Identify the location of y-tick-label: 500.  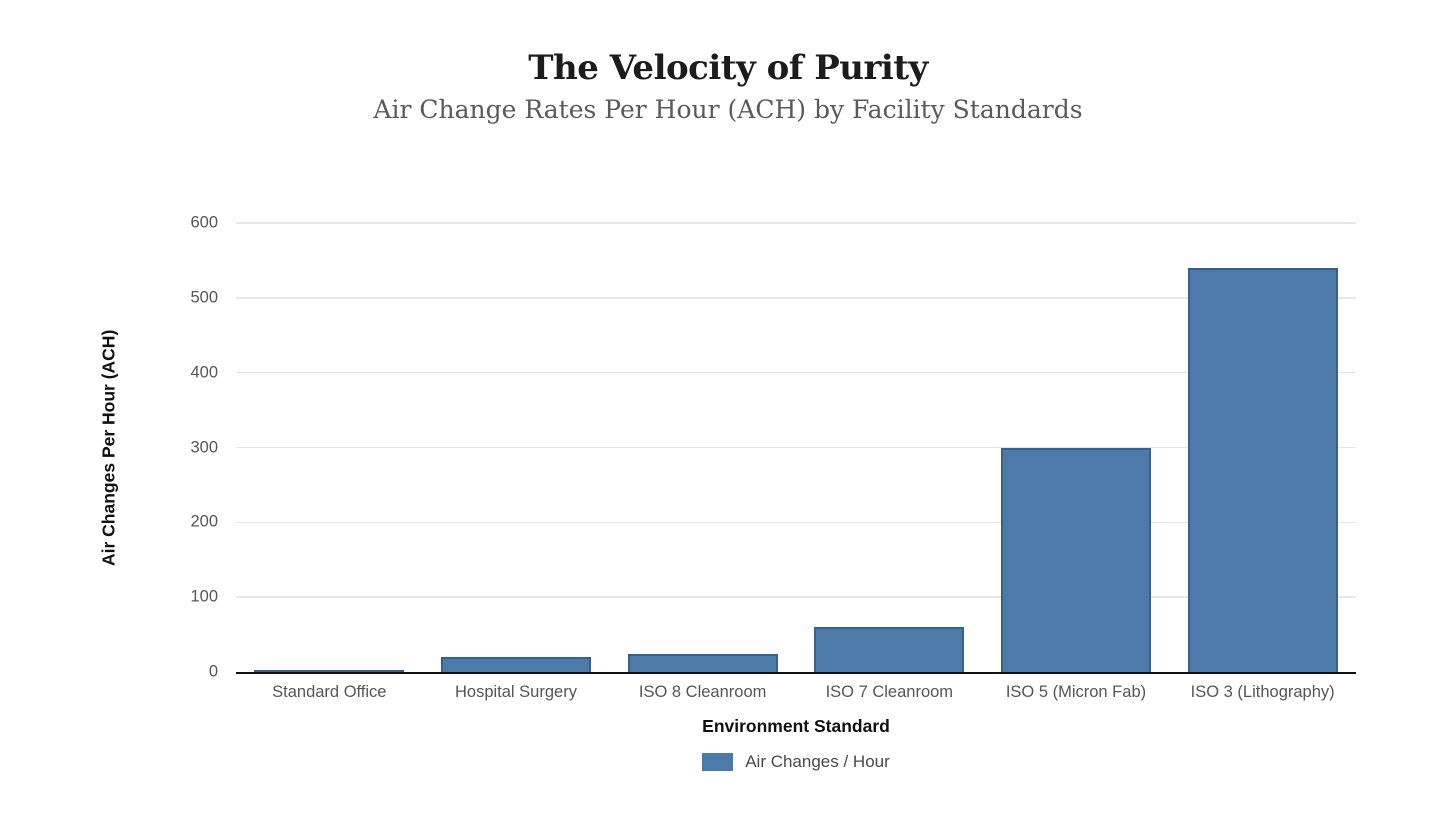
(204, 297).